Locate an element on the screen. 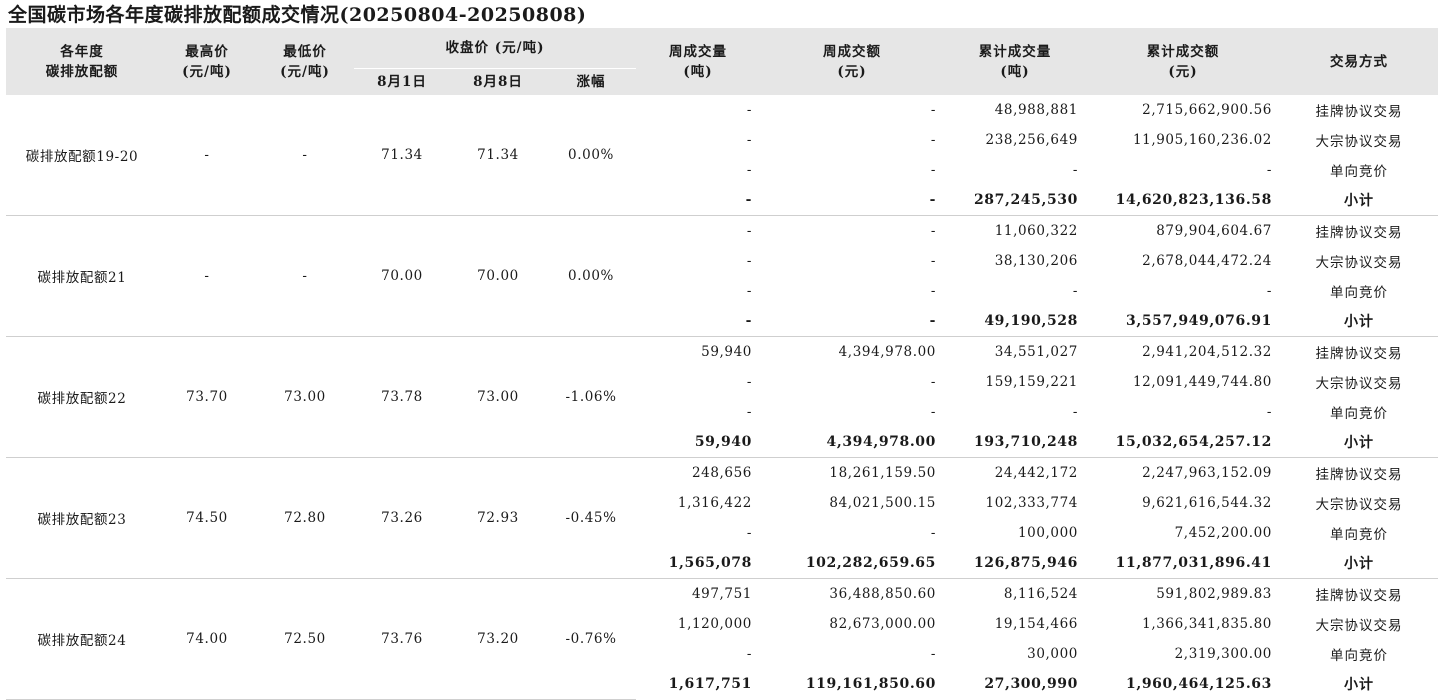  cumulative-amount: 2,941,204,512.32 is located at coordinates (1207, 352).